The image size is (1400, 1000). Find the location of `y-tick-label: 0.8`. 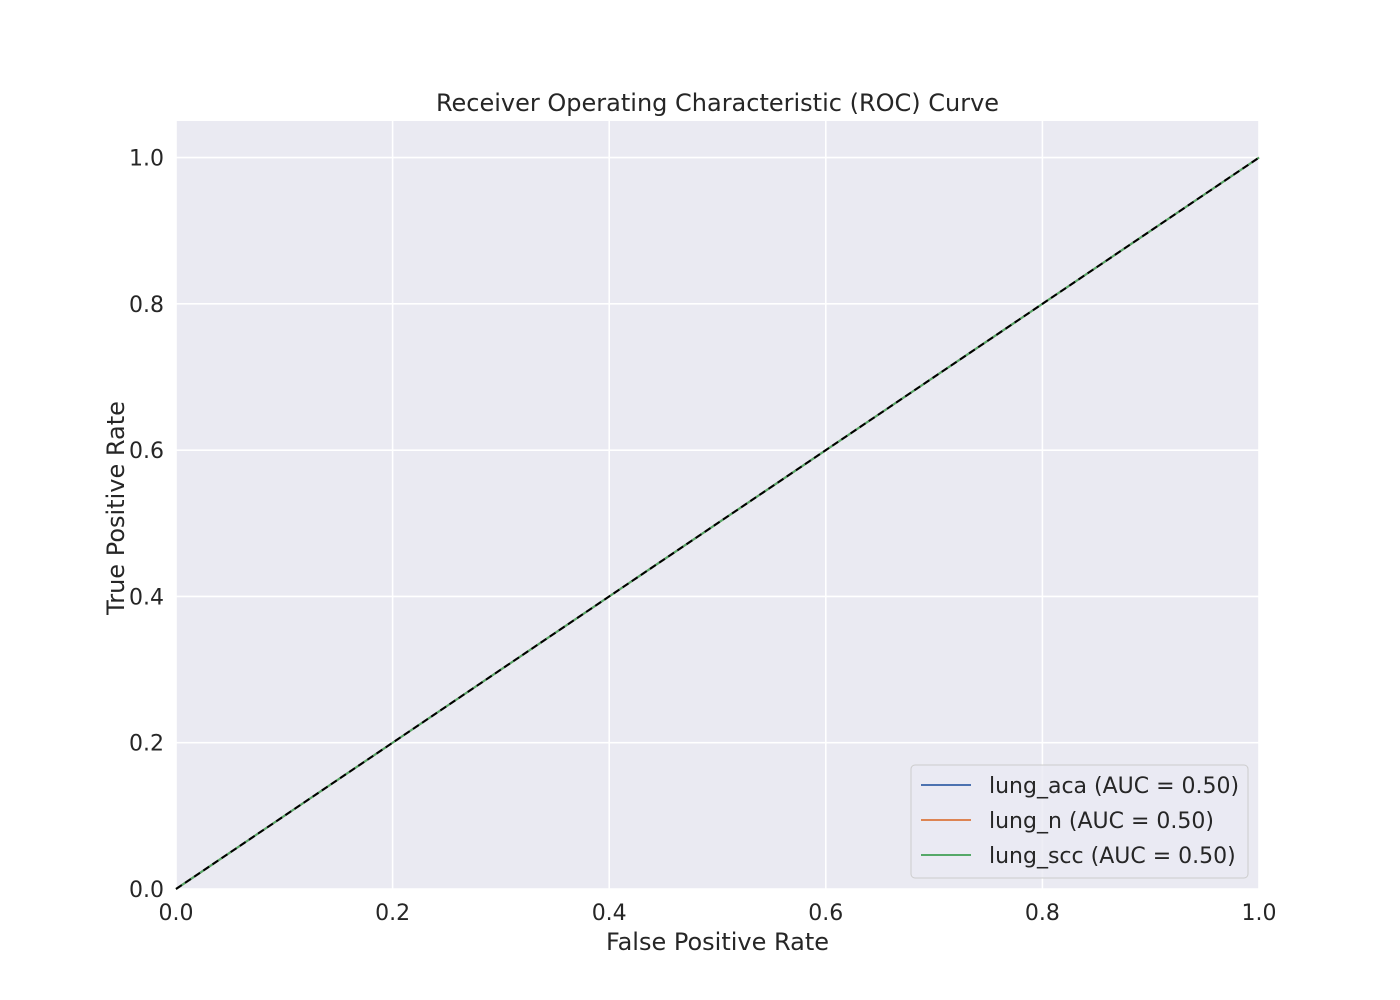

y-tick-label: 0.8 is located at coordinates (146, 305).